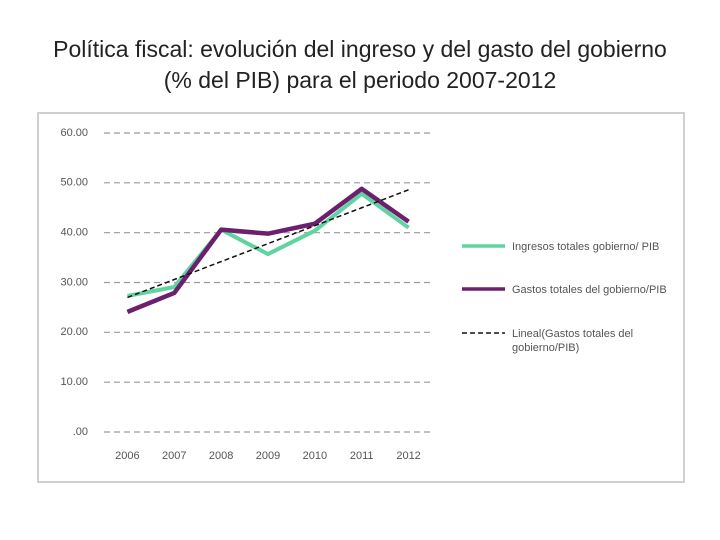 The width and height of the screenshot is (720, 540). What do you see at coordinates (315, 456) in the screenshot?
I see `x-tick-label: 2010` at bounding box center [315, 456].